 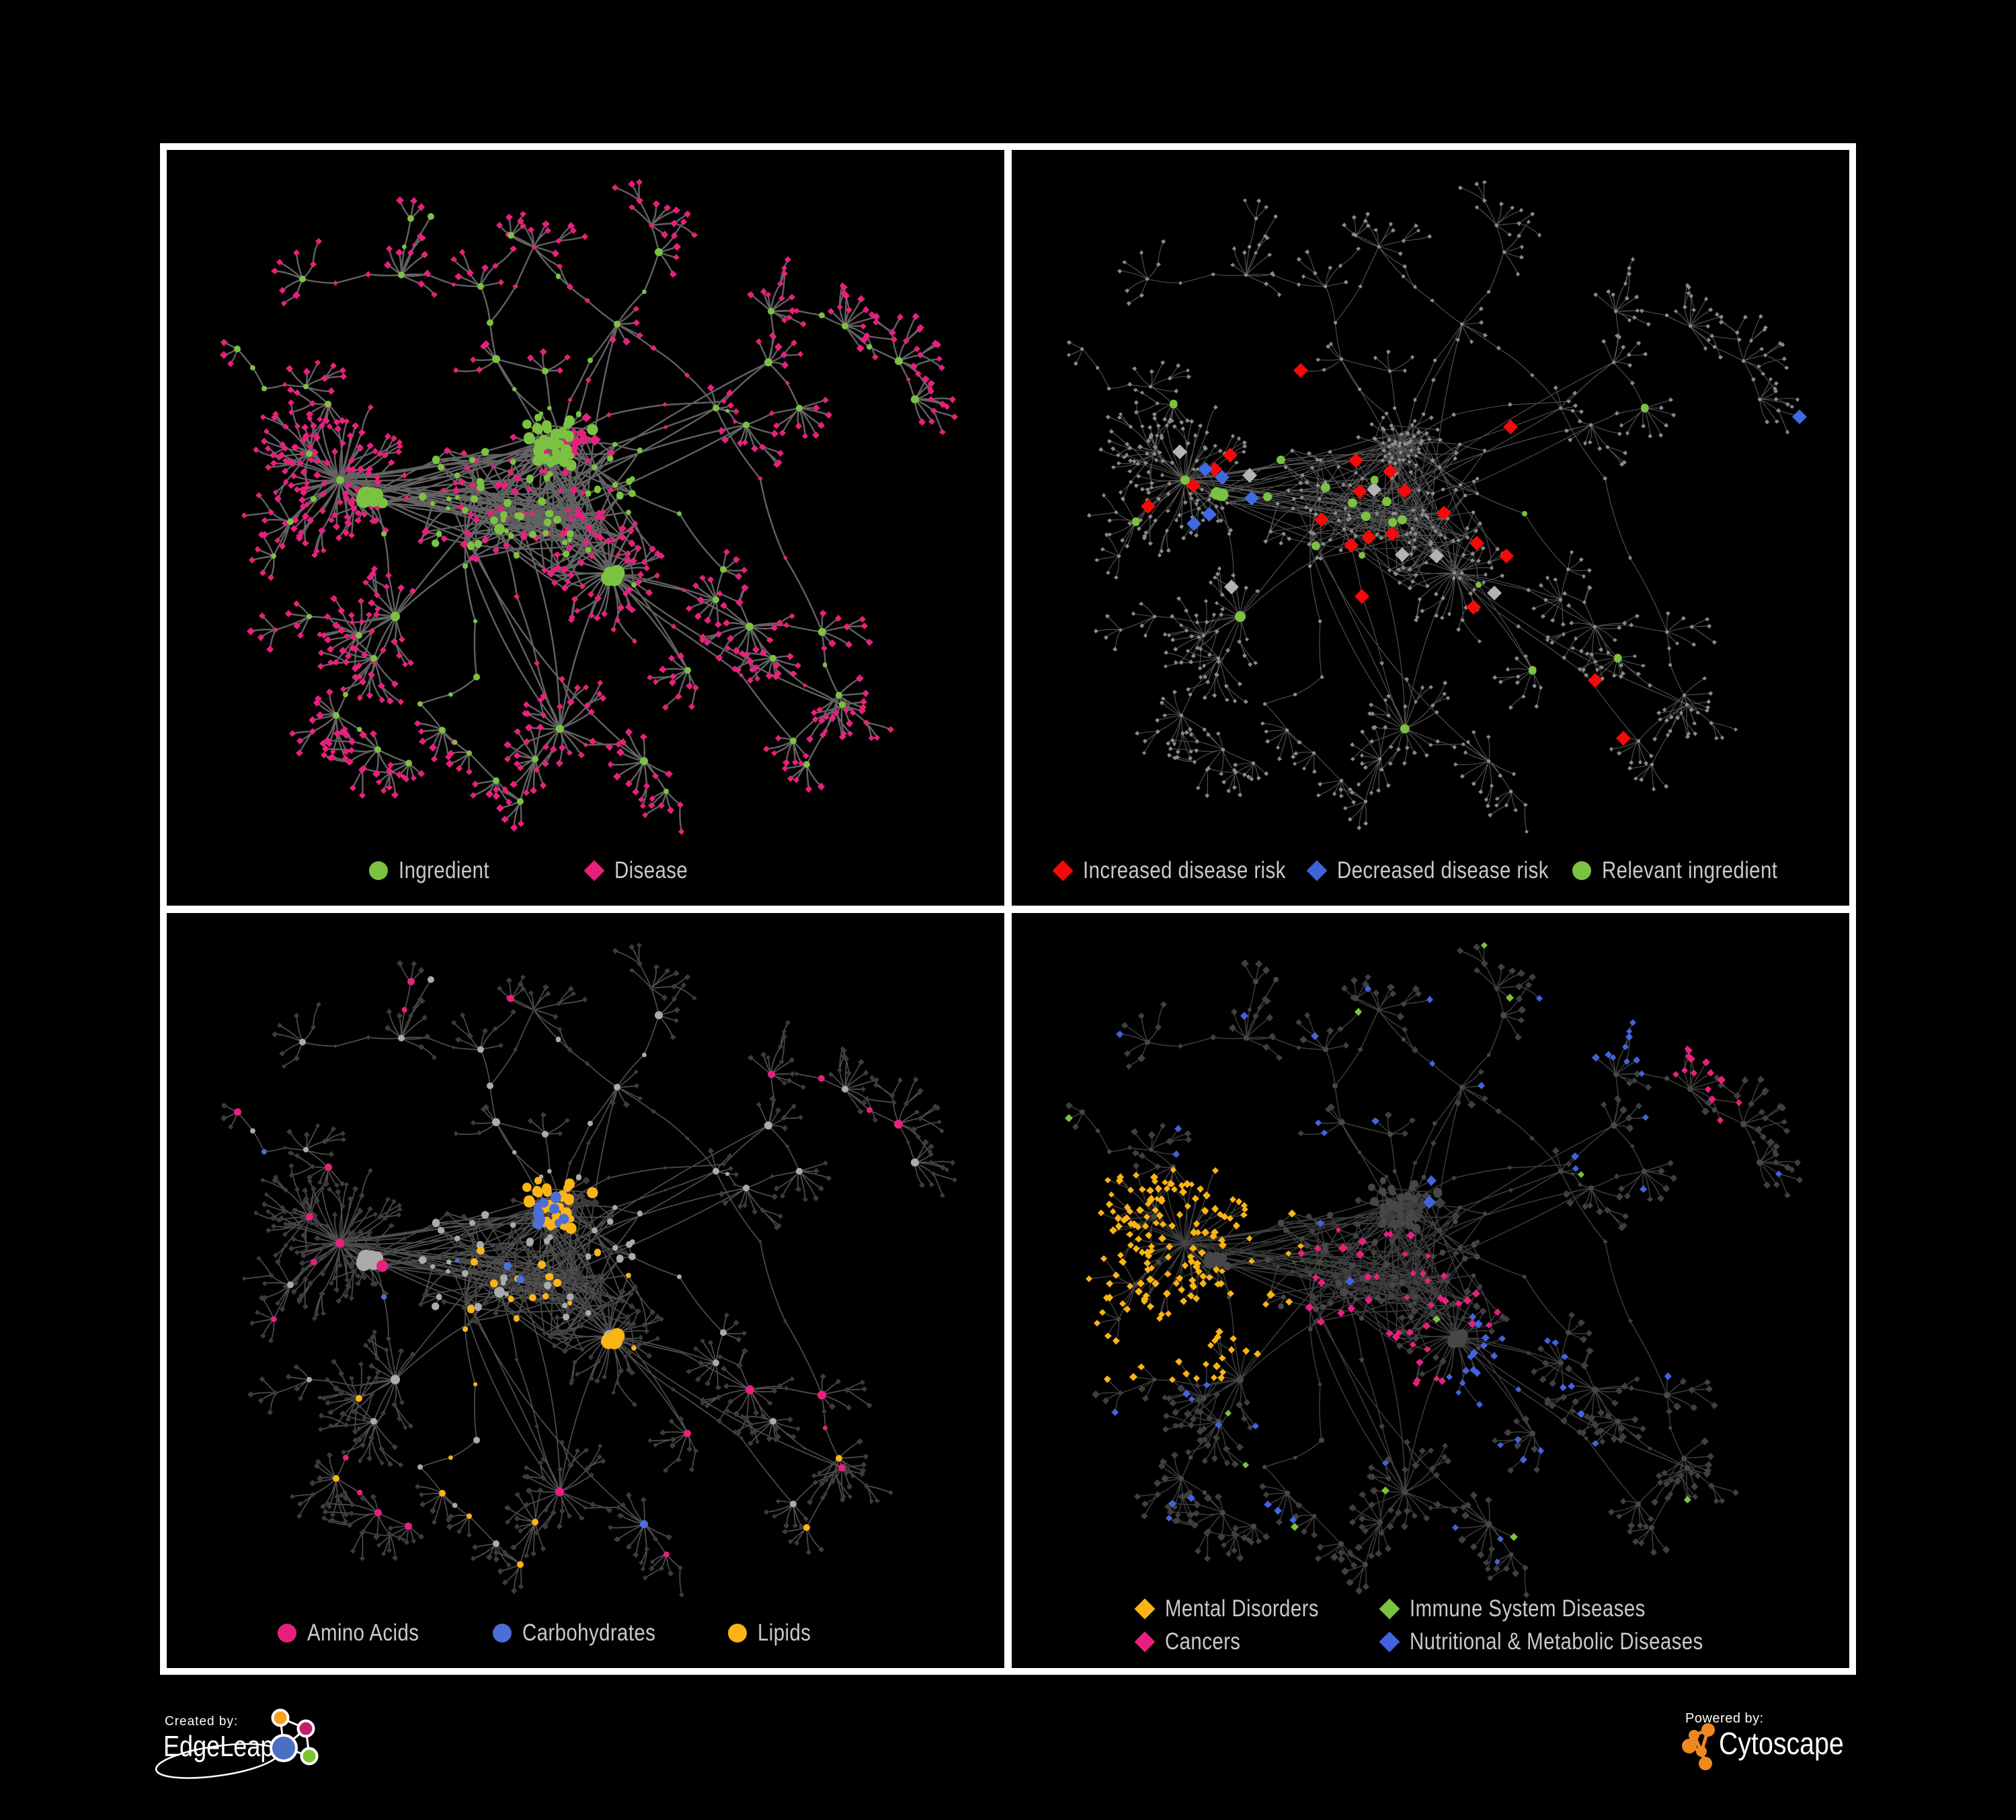 I want to click on svg-text: Cytoscape, so click(x=1781, y=1744).